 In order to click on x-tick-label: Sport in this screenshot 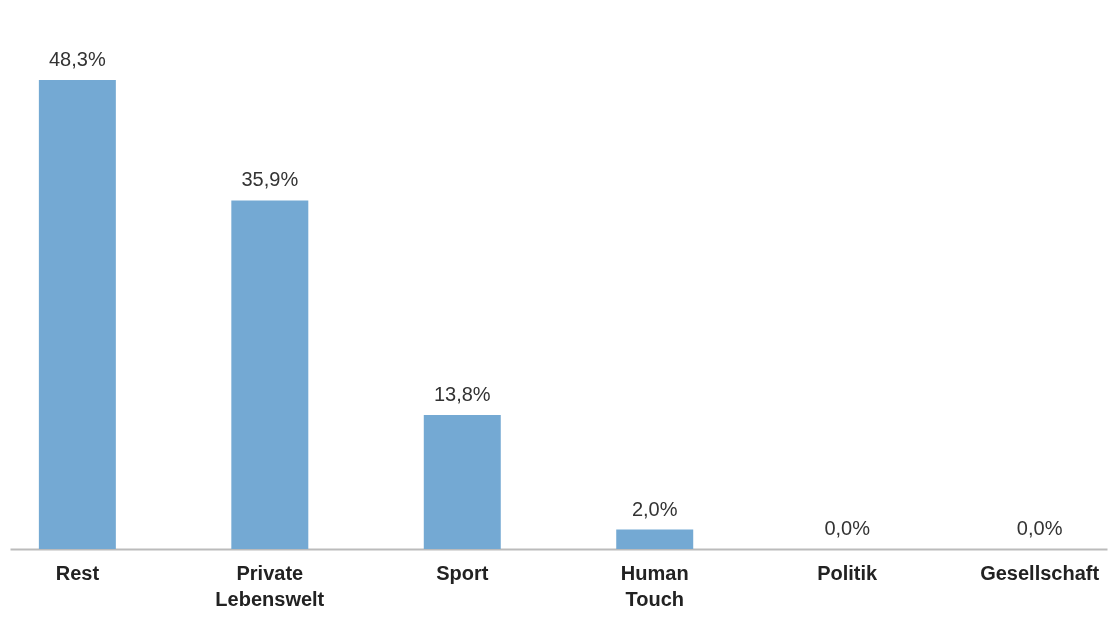, I will do `click(462, 572)`.